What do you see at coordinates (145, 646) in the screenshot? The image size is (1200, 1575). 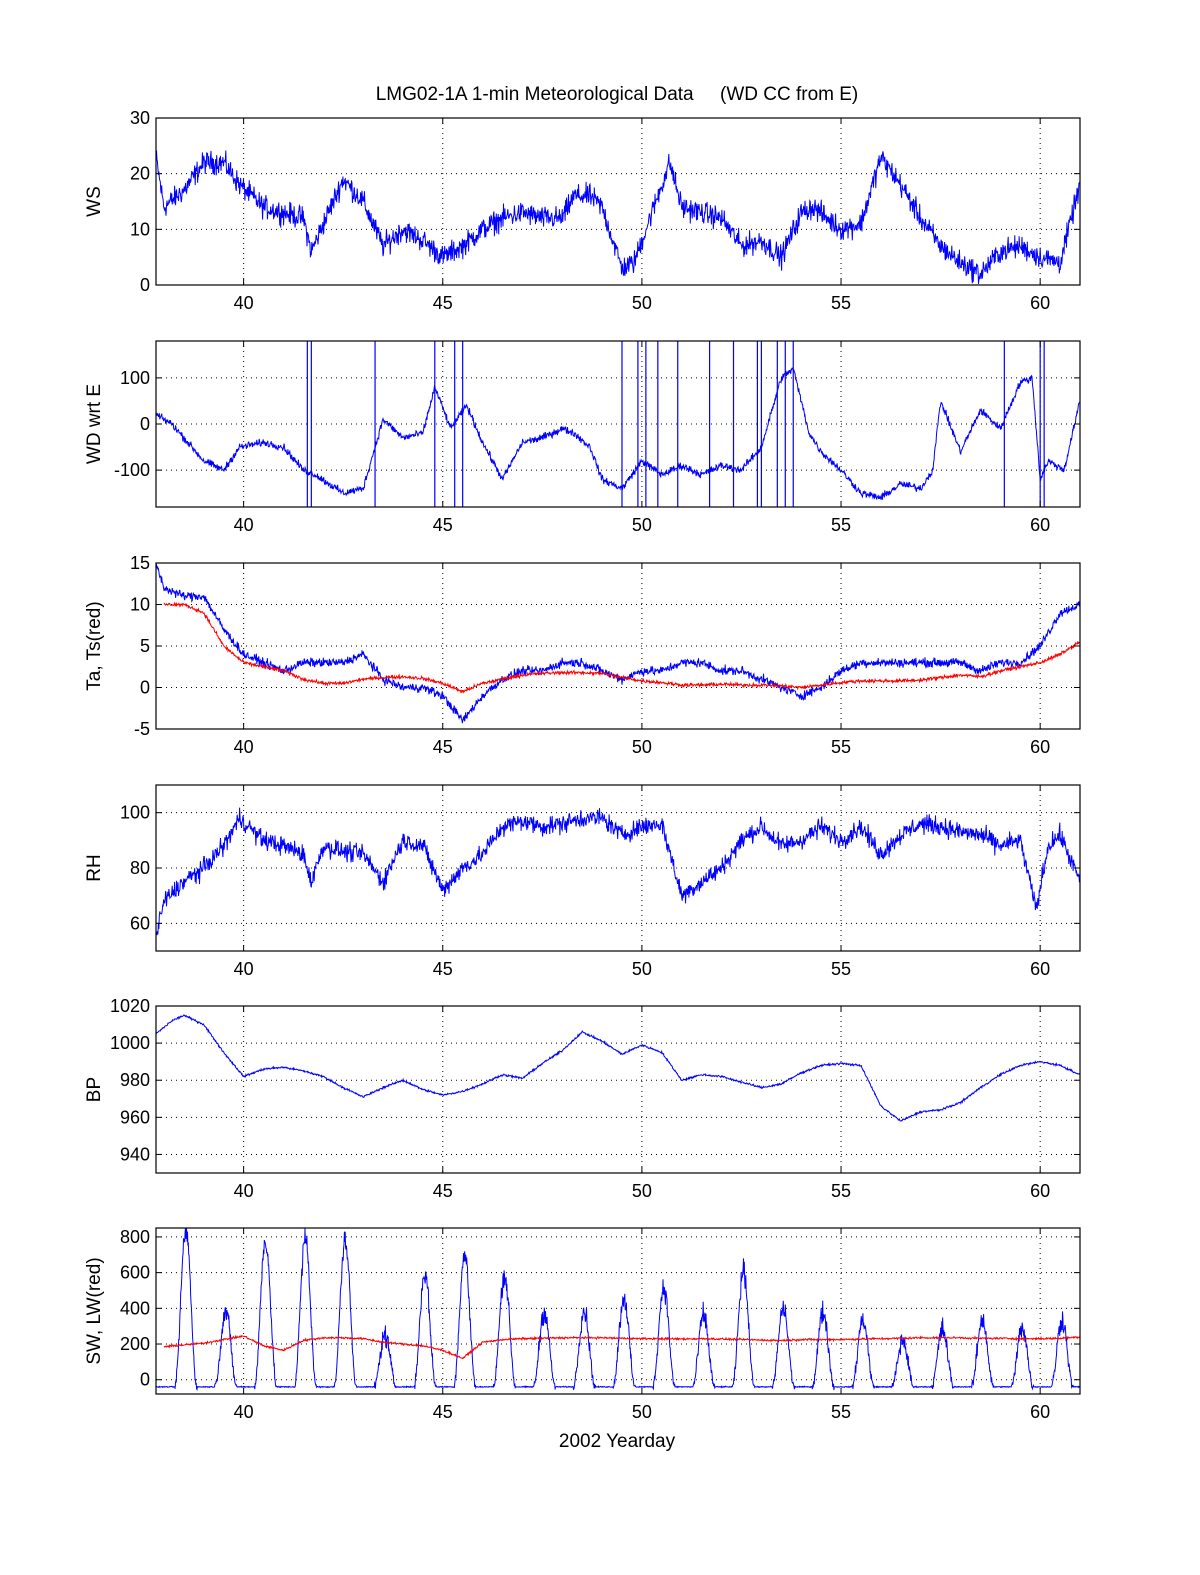 I see `y-tick-label: 5` at bounding box center [145, 646].